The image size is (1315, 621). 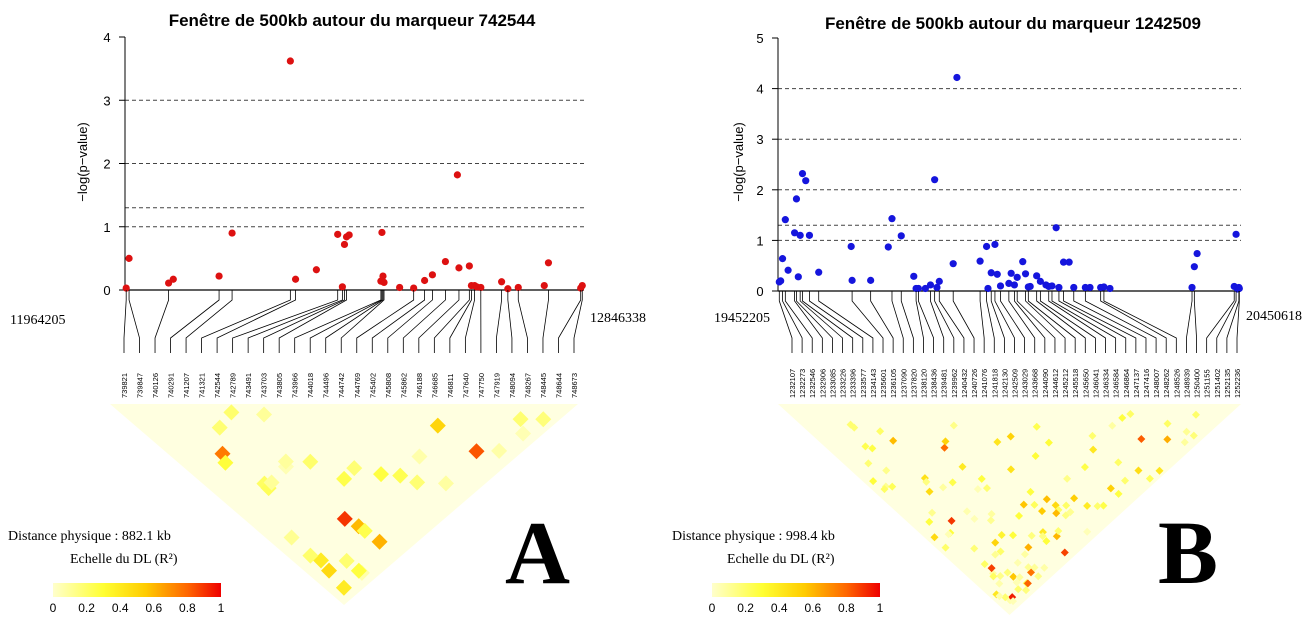 What do you see at coordinates (984, 383) in the screenshot?
I see `panel-b-marker-label: 1241076` at bounding box center [984, 383].